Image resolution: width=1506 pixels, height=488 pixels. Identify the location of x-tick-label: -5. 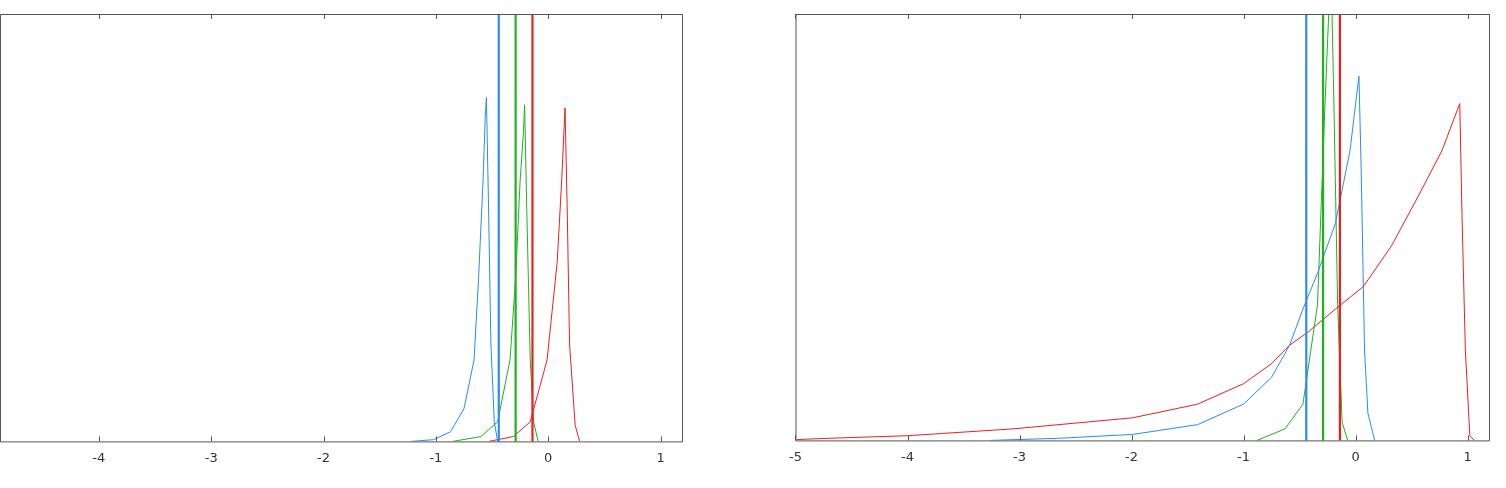
(795, 456).